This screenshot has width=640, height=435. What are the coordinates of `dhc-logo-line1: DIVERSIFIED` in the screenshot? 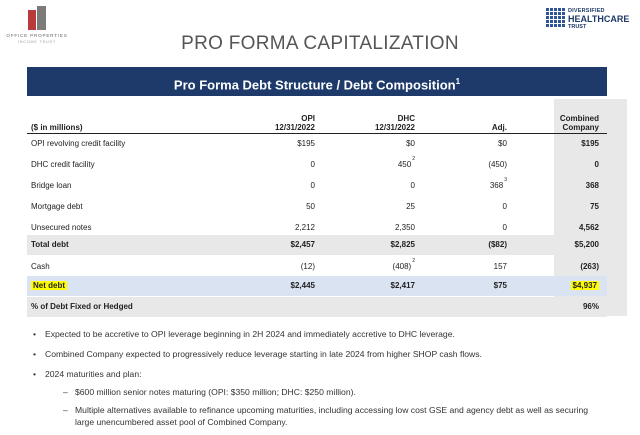 It's located at (586, 11).